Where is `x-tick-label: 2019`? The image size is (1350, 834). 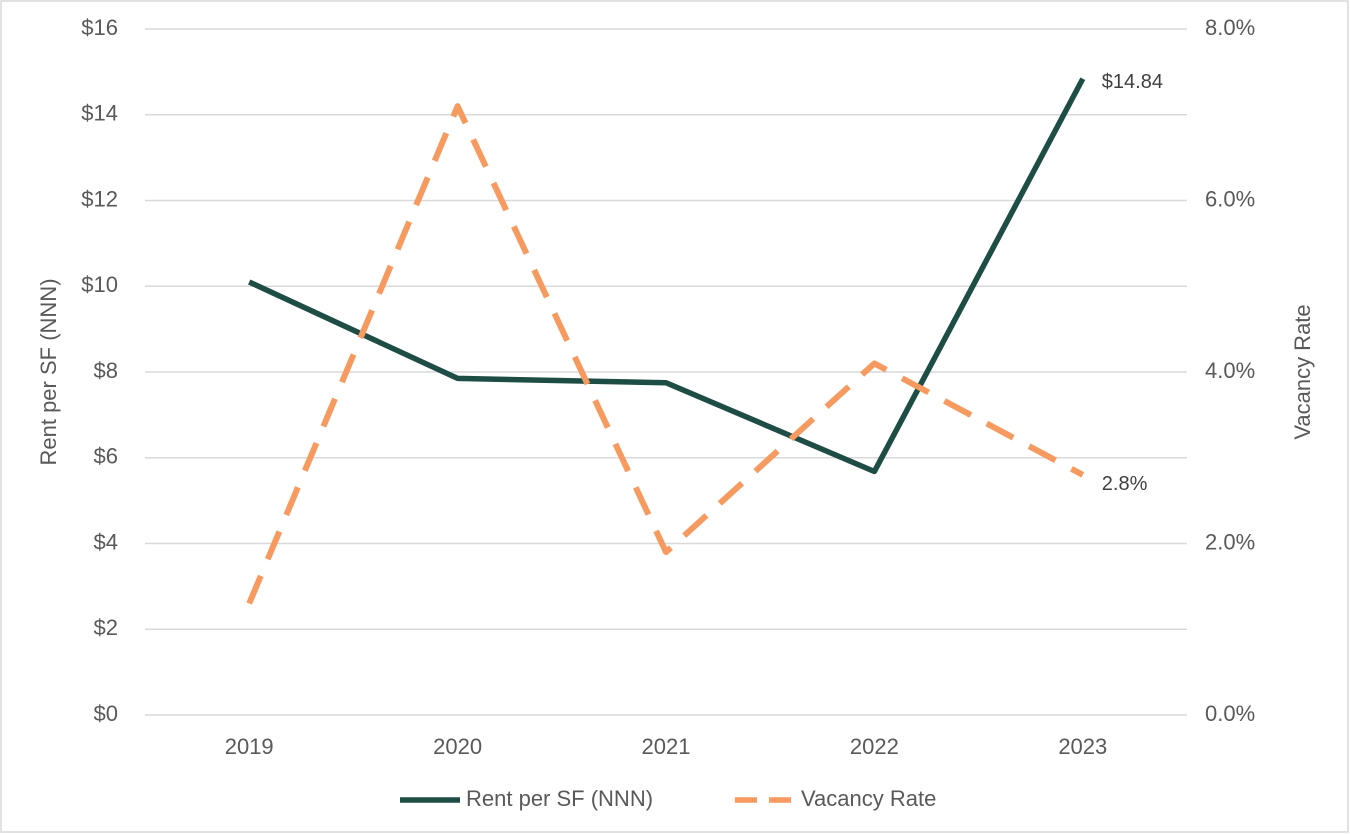
x-tick-label: 2019 is located at coordinates (249, 746).